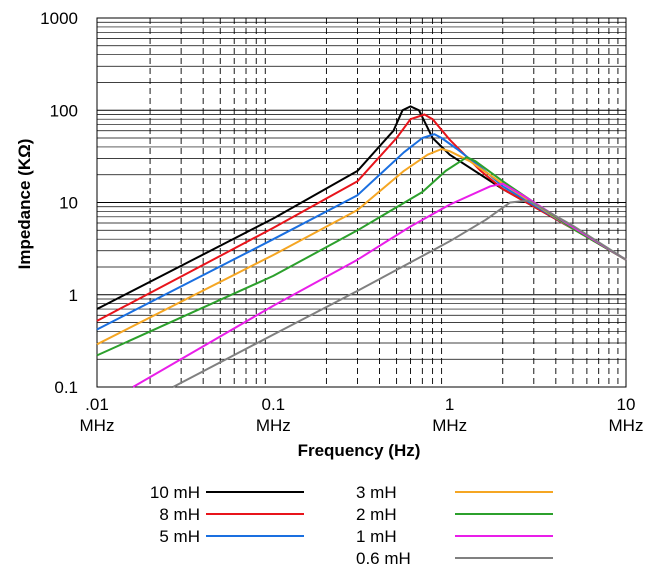 The image size is (665, 569). Describe the element at coordinates (376, 492) in the screenshot. I see `legend-label: 3 mH` at that location.